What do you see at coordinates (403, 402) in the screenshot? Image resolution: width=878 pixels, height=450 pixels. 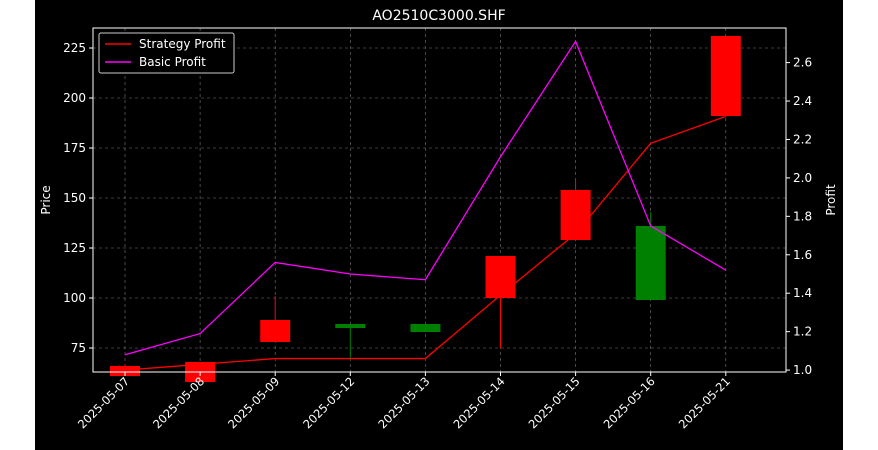 I see `x-tick-label: 2025-05-13` at bounding box center [403, 402].